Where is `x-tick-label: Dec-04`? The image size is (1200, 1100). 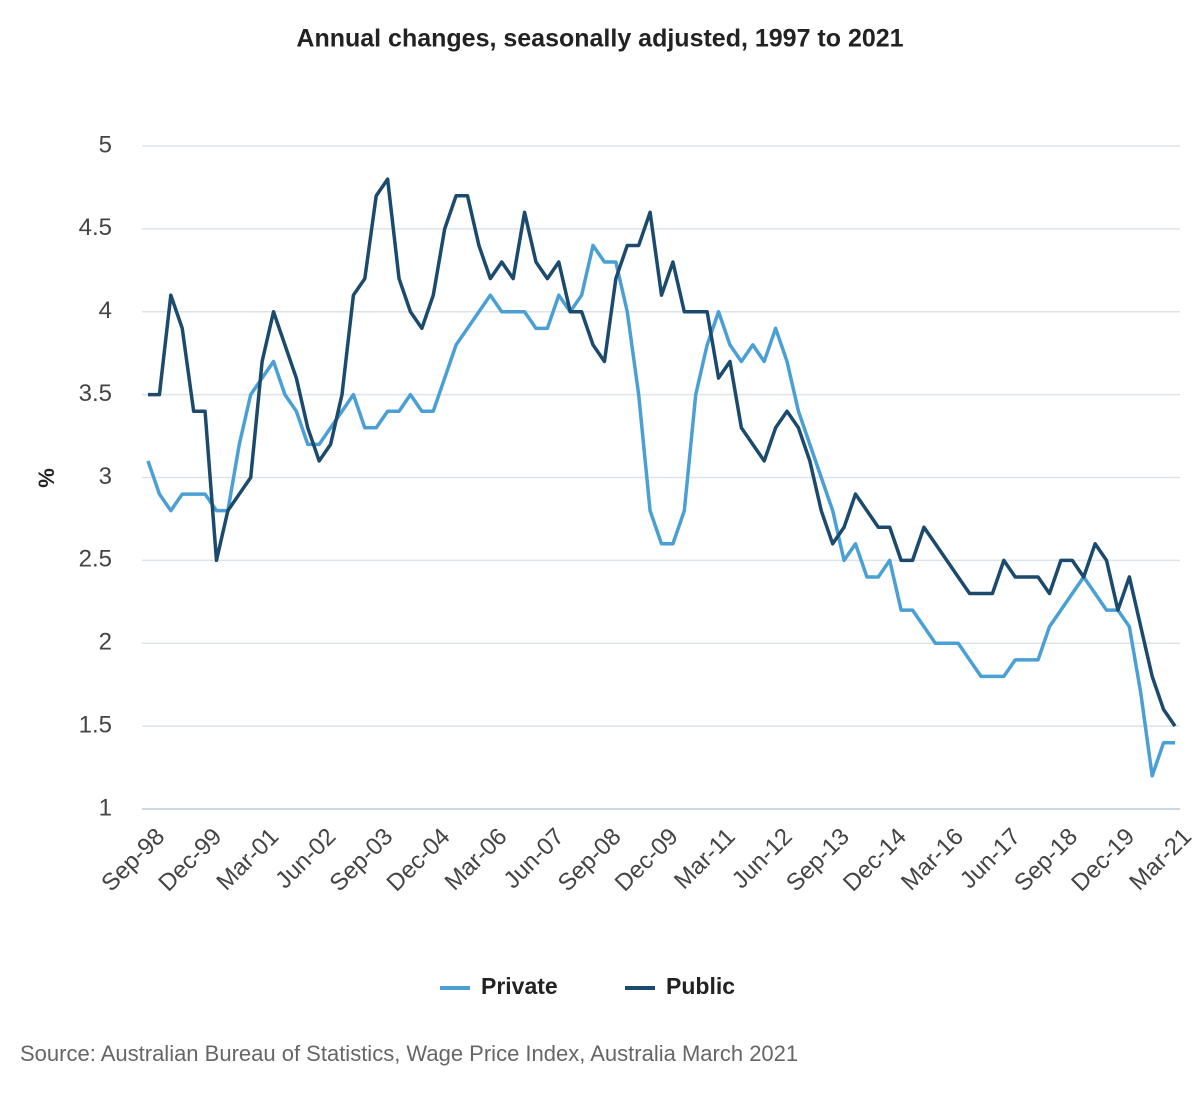 x-tick-label: Dec-04 is located at coordinates (419, 860).